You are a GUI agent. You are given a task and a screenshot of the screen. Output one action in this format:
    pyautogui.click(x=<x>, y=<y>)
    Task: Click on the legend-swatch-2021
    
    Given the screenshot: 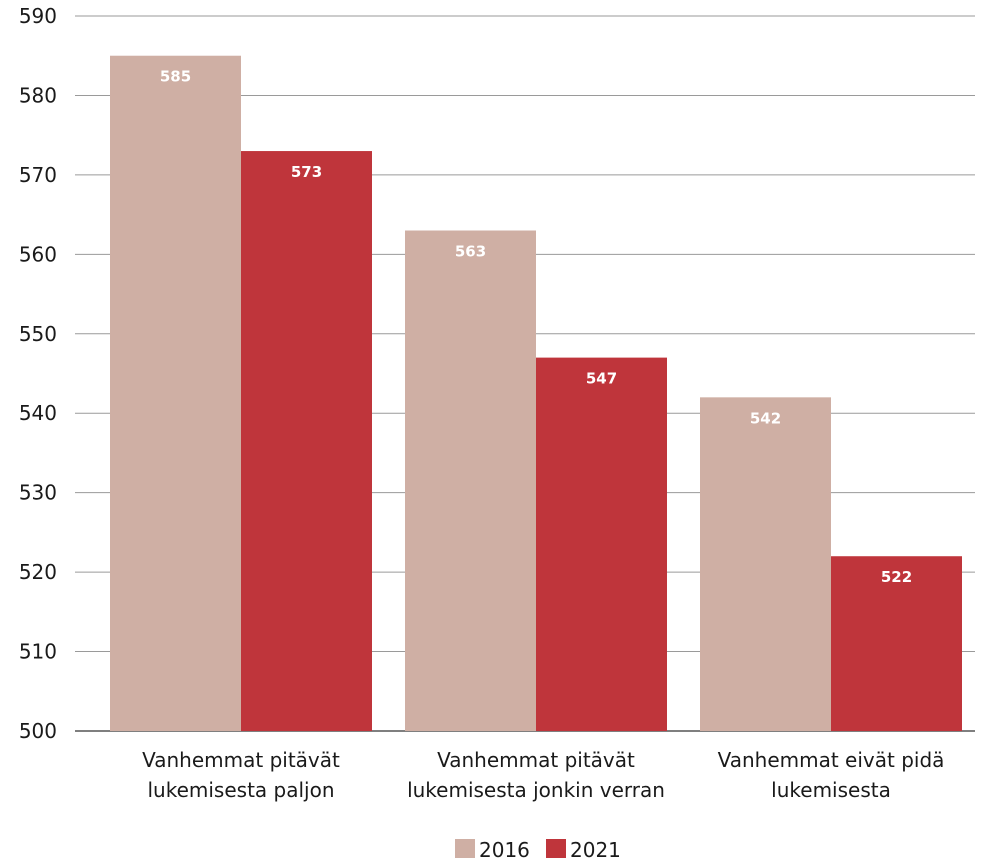 What is the action you would take?
    pyautogui.click(x=556, y=848)
    